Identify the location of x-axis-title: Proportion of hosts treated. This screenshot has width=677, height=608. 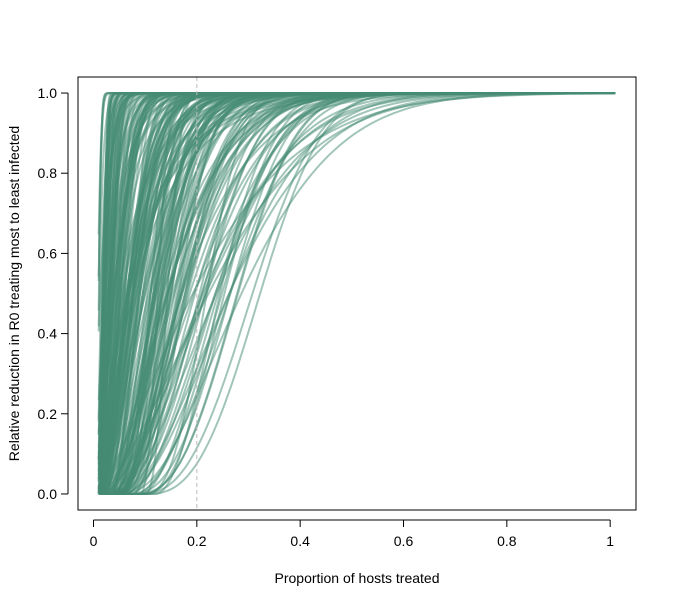
(357, 578).